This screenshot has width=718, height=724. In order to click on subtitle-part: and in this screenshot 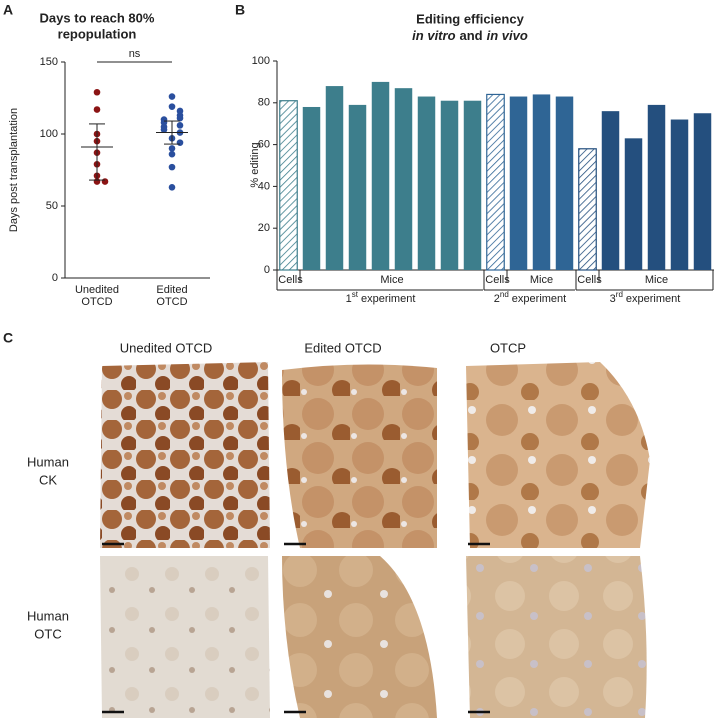, I will do `click(471, 35)`.